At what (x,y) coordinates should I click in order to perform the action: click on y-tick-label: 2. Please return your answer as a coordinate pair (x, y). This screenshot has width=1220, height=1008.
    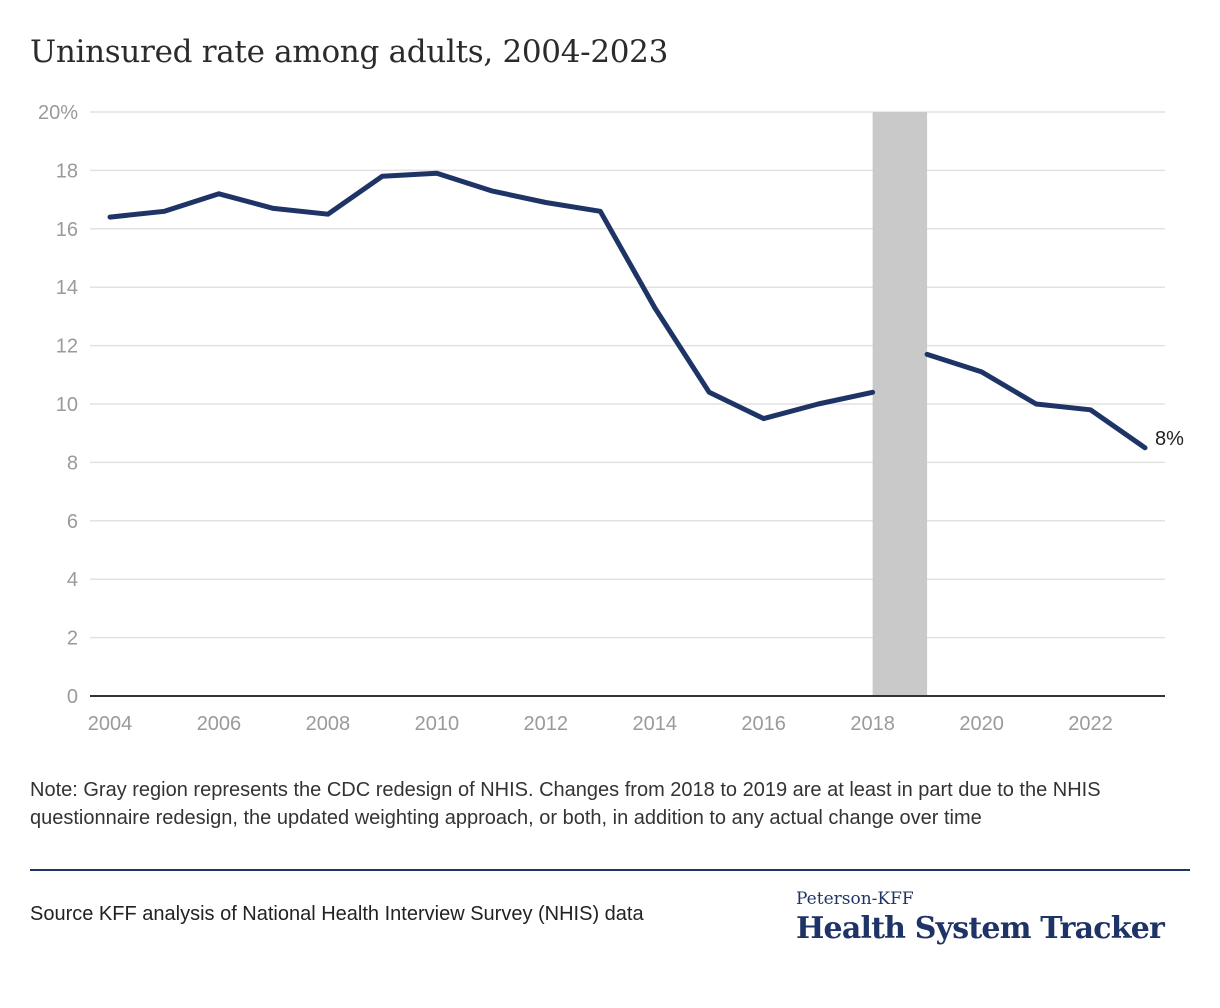
    Looking at the image, I should click on (72, 639).